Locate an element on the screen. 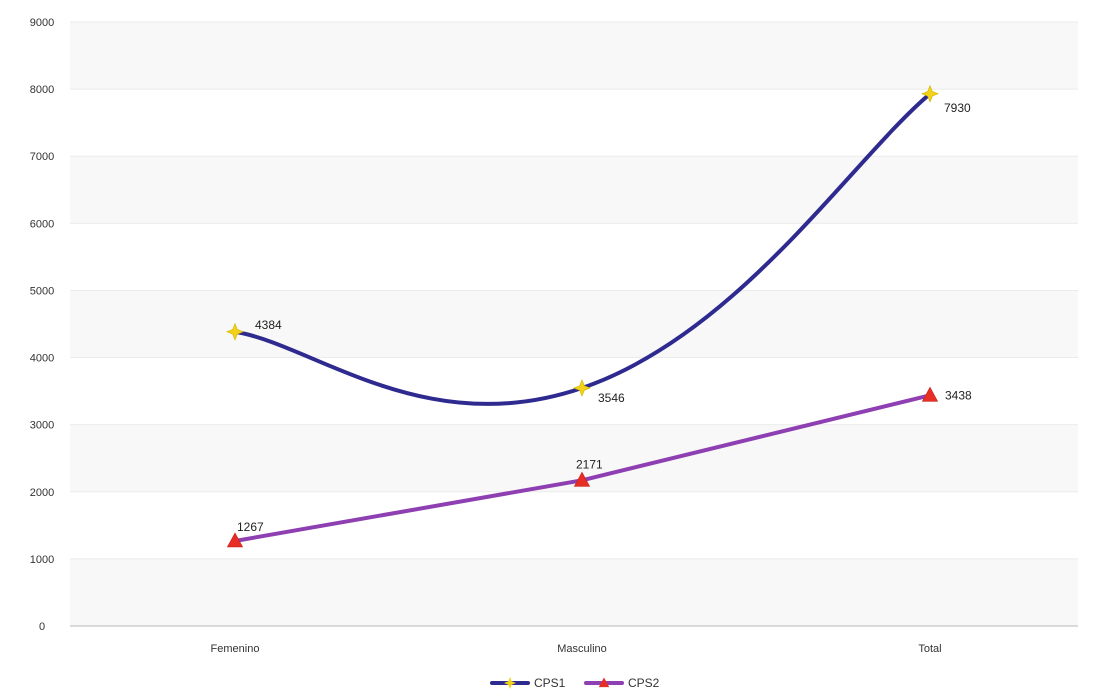  cps2-data-label: 2171 is located at coordinates (589, 464).